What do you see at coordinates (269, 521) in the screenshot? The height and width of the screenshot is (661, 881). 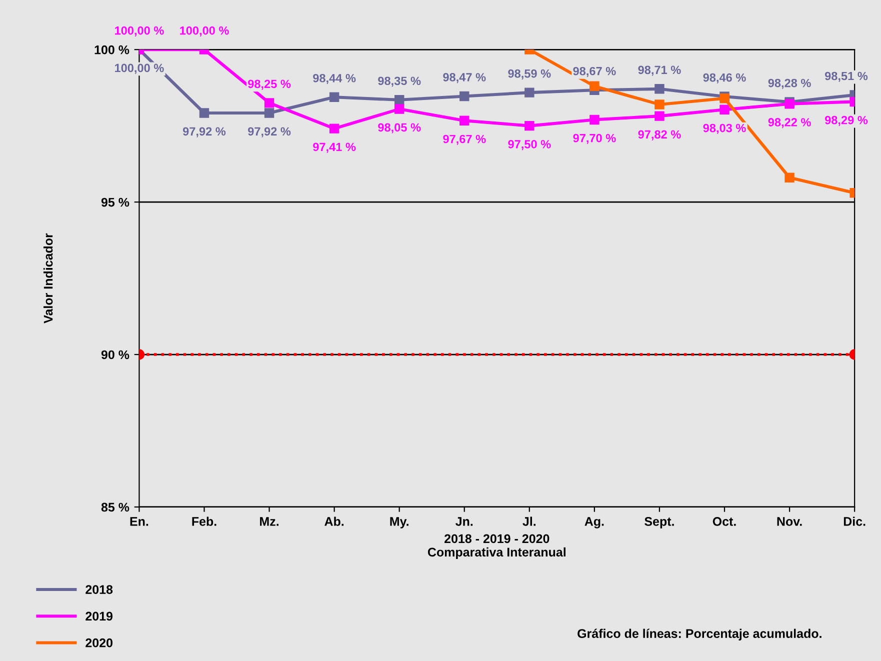 I see `x-tick-label: Mz.` at bounding box center [269, 521].